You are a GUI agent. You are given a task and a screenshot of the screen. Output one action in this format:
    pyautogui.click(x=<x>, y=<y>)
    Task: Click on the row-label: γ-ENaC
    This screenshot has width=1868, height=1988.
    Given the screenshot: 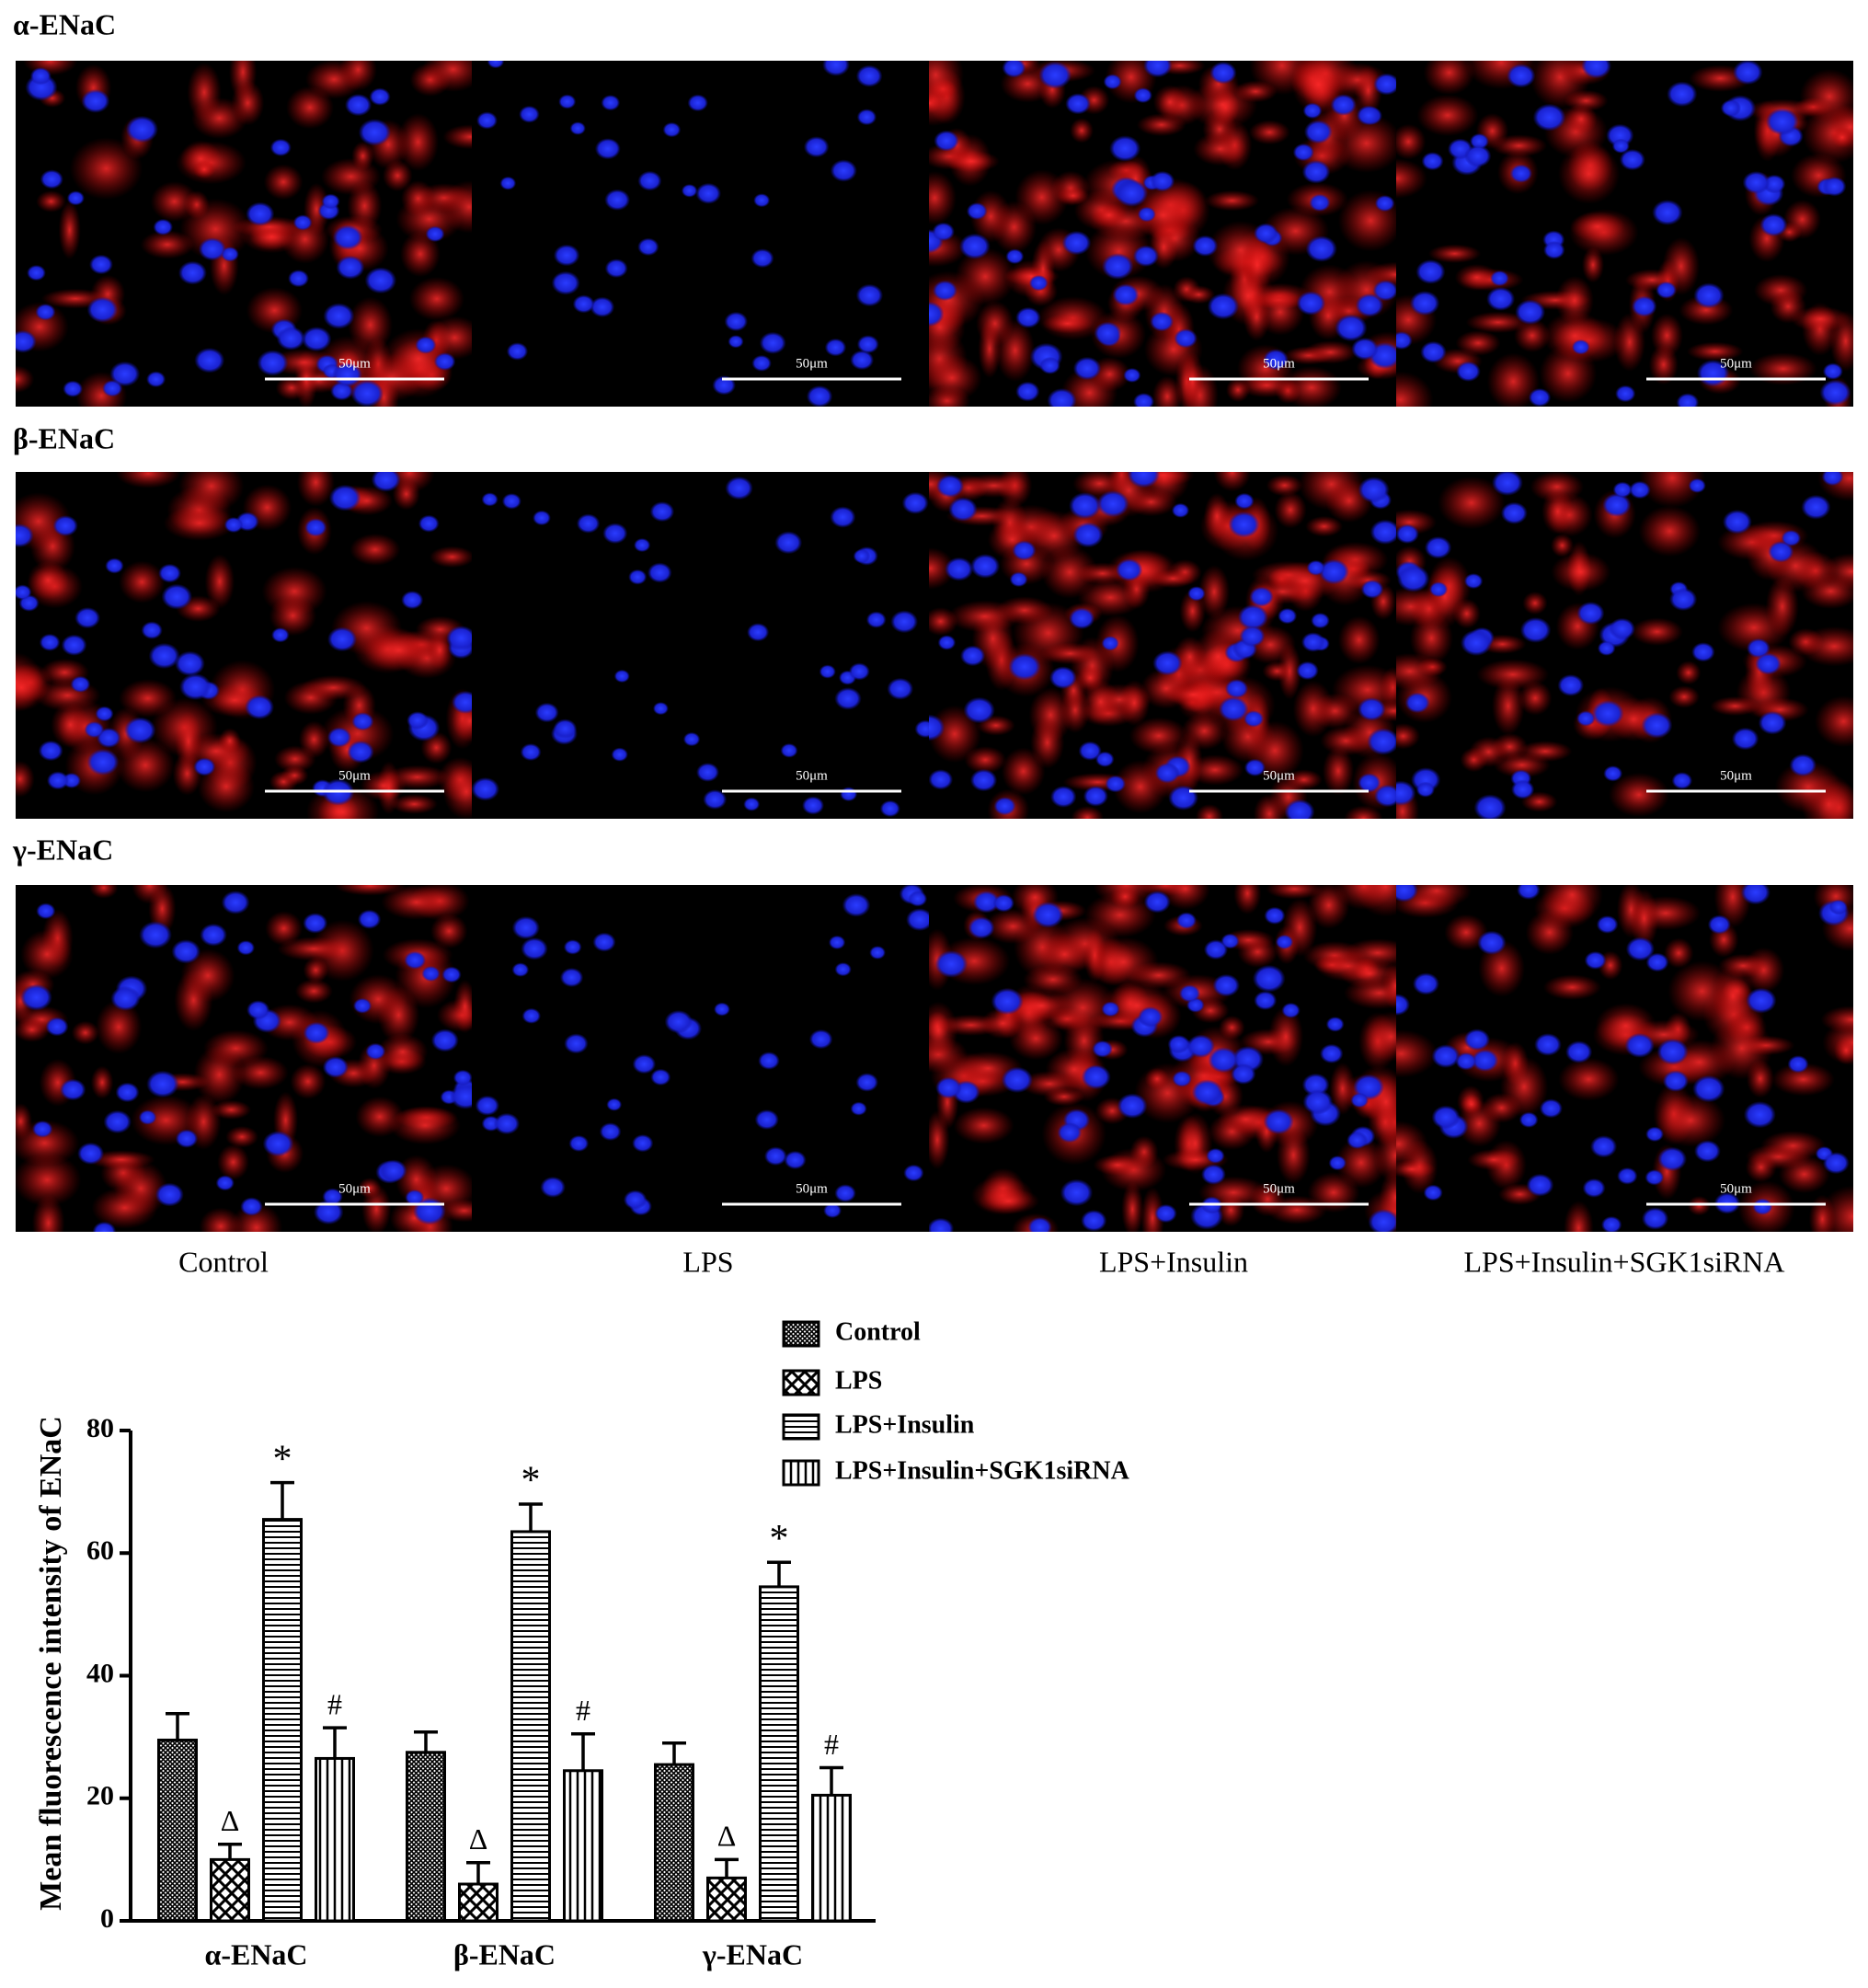 What is the action you would take?
    pyautogui.click(x=63, y=849)
    